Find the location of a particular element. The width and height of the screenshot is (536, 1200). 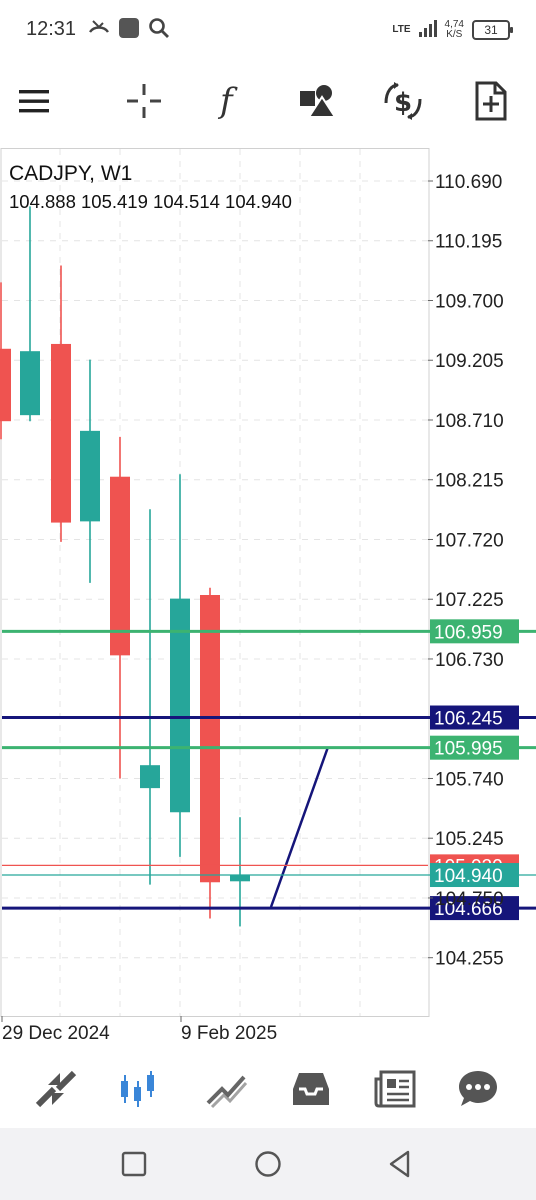

trade-toolbar-button: $ is located at coordinates (403, 101).